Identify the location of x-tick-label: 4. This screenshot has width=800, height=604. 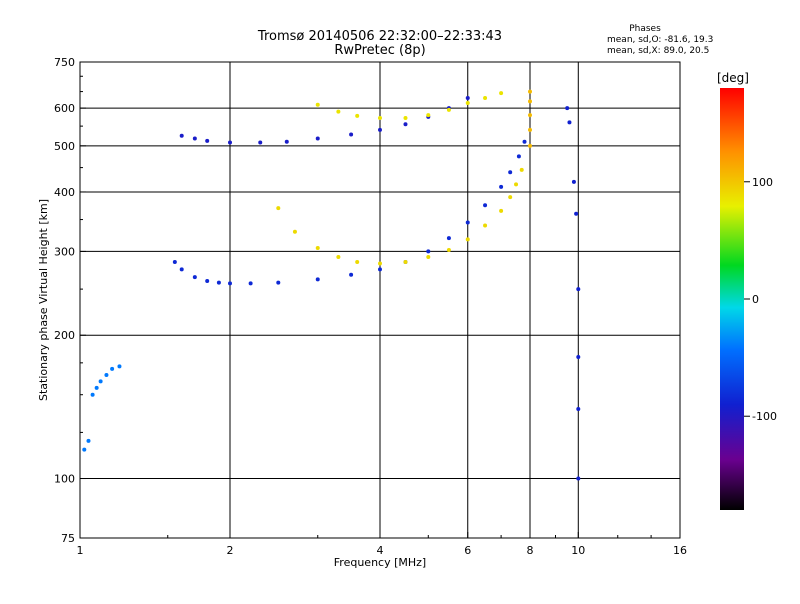
(380, 550).